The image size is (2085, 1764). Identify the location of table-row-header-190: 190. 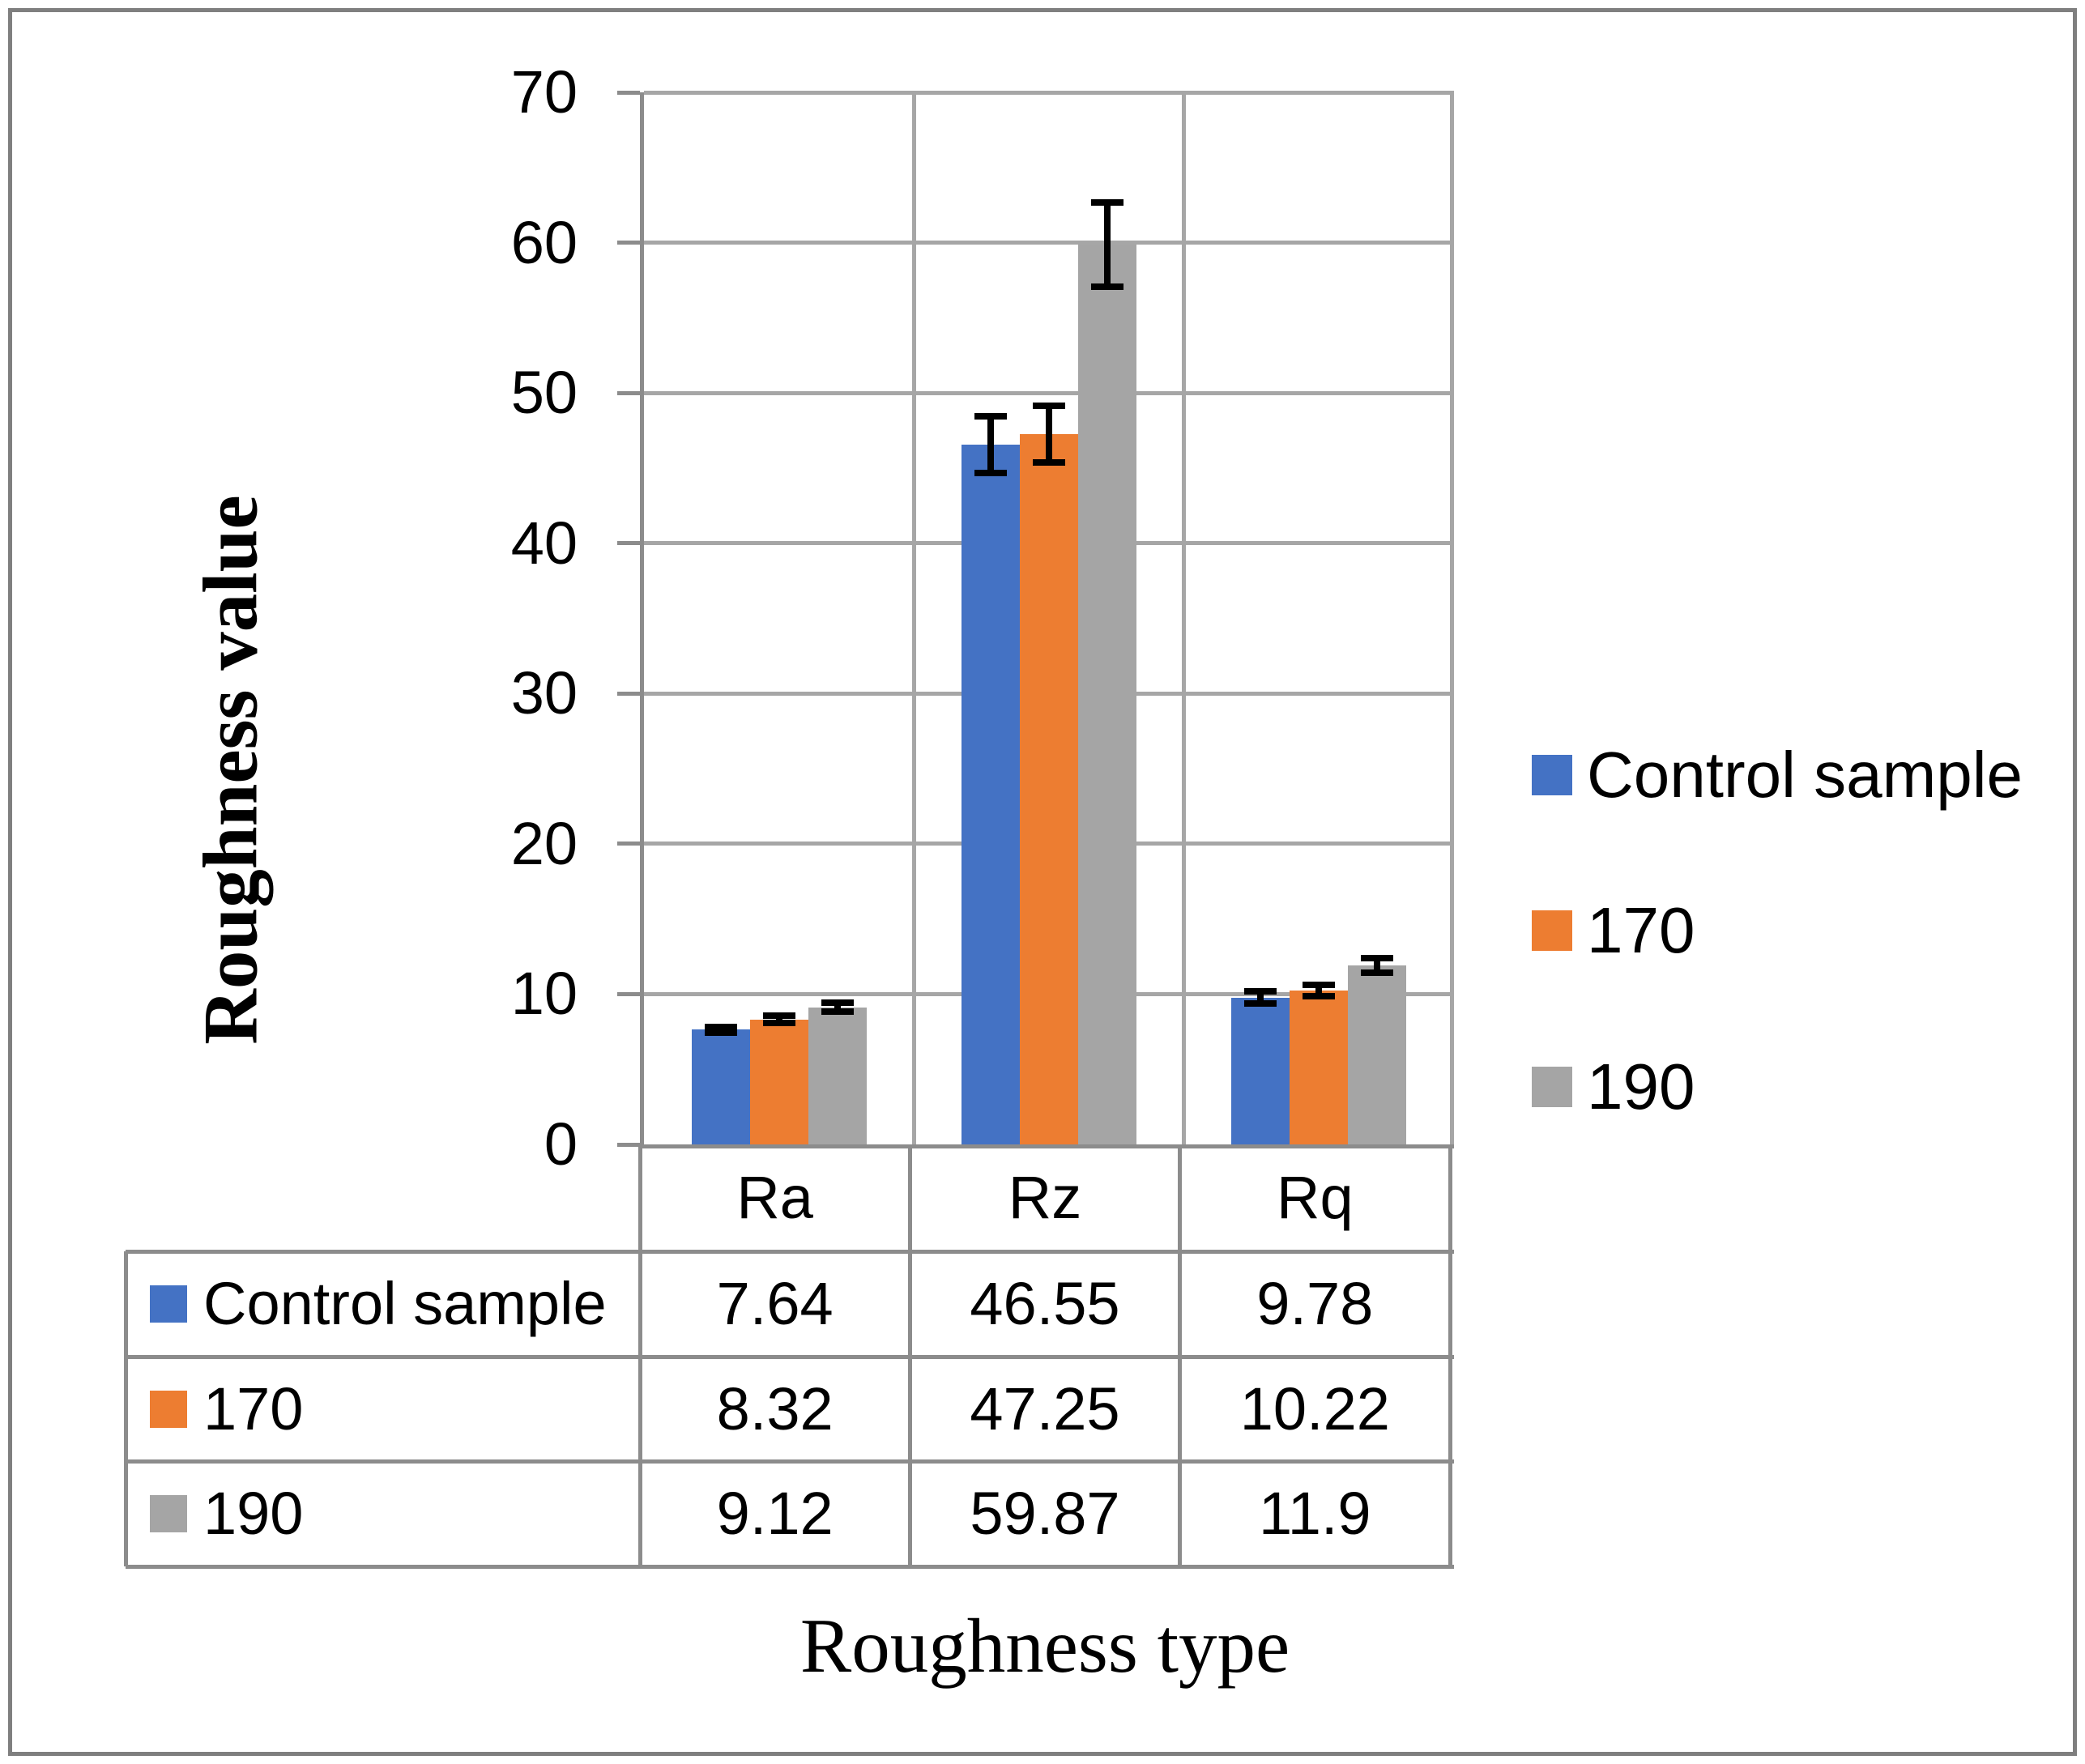
(391, 1513).